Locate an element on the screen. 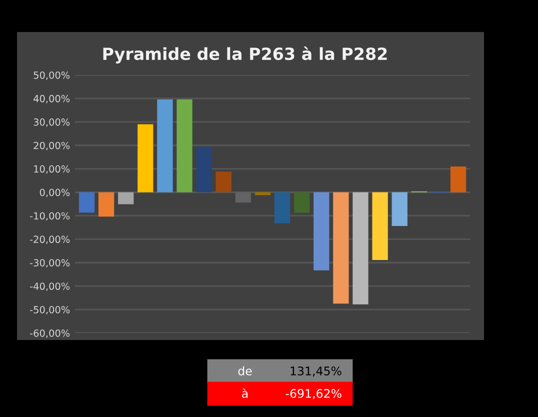 Image resolution: width=538 pixels, height=417 pixels. y-tick-label: 10,00% is located at coordinates (52, 169).